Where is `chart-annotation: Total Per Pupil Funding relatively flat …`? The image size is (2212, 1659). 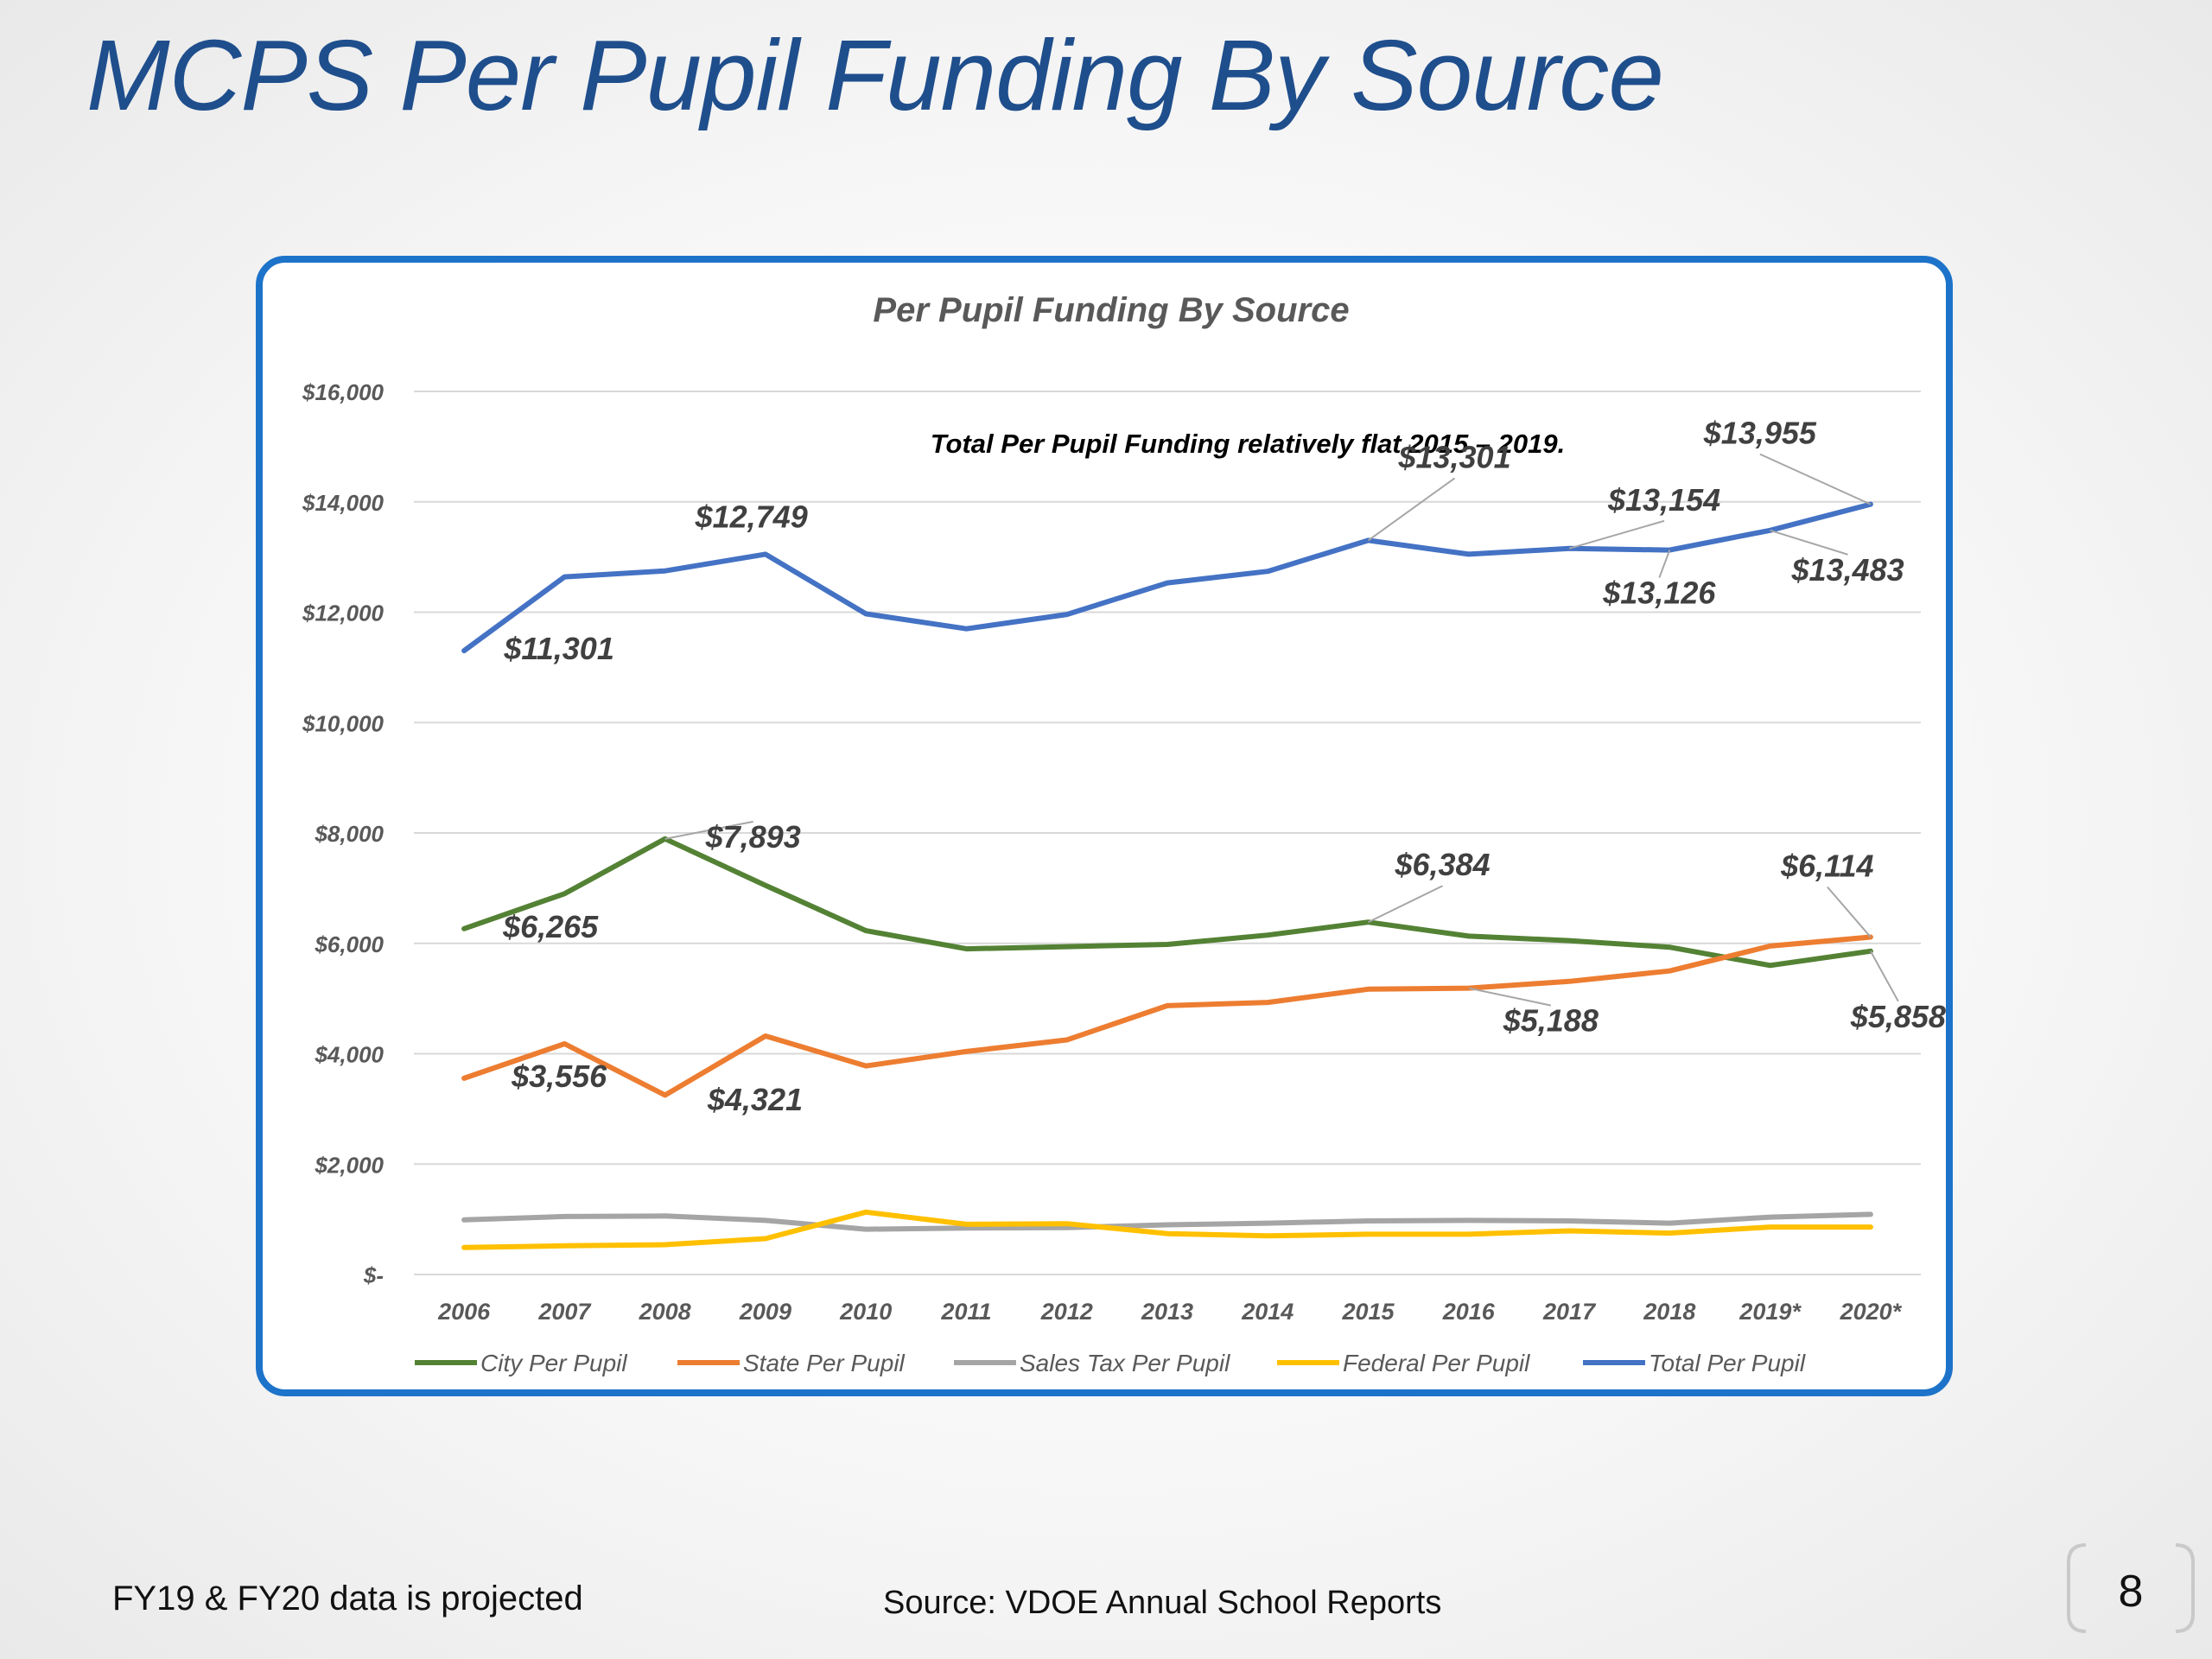
chart-annotation: Total Per Pupil Funding relatively flat … is located at coordinates (1248, 444).